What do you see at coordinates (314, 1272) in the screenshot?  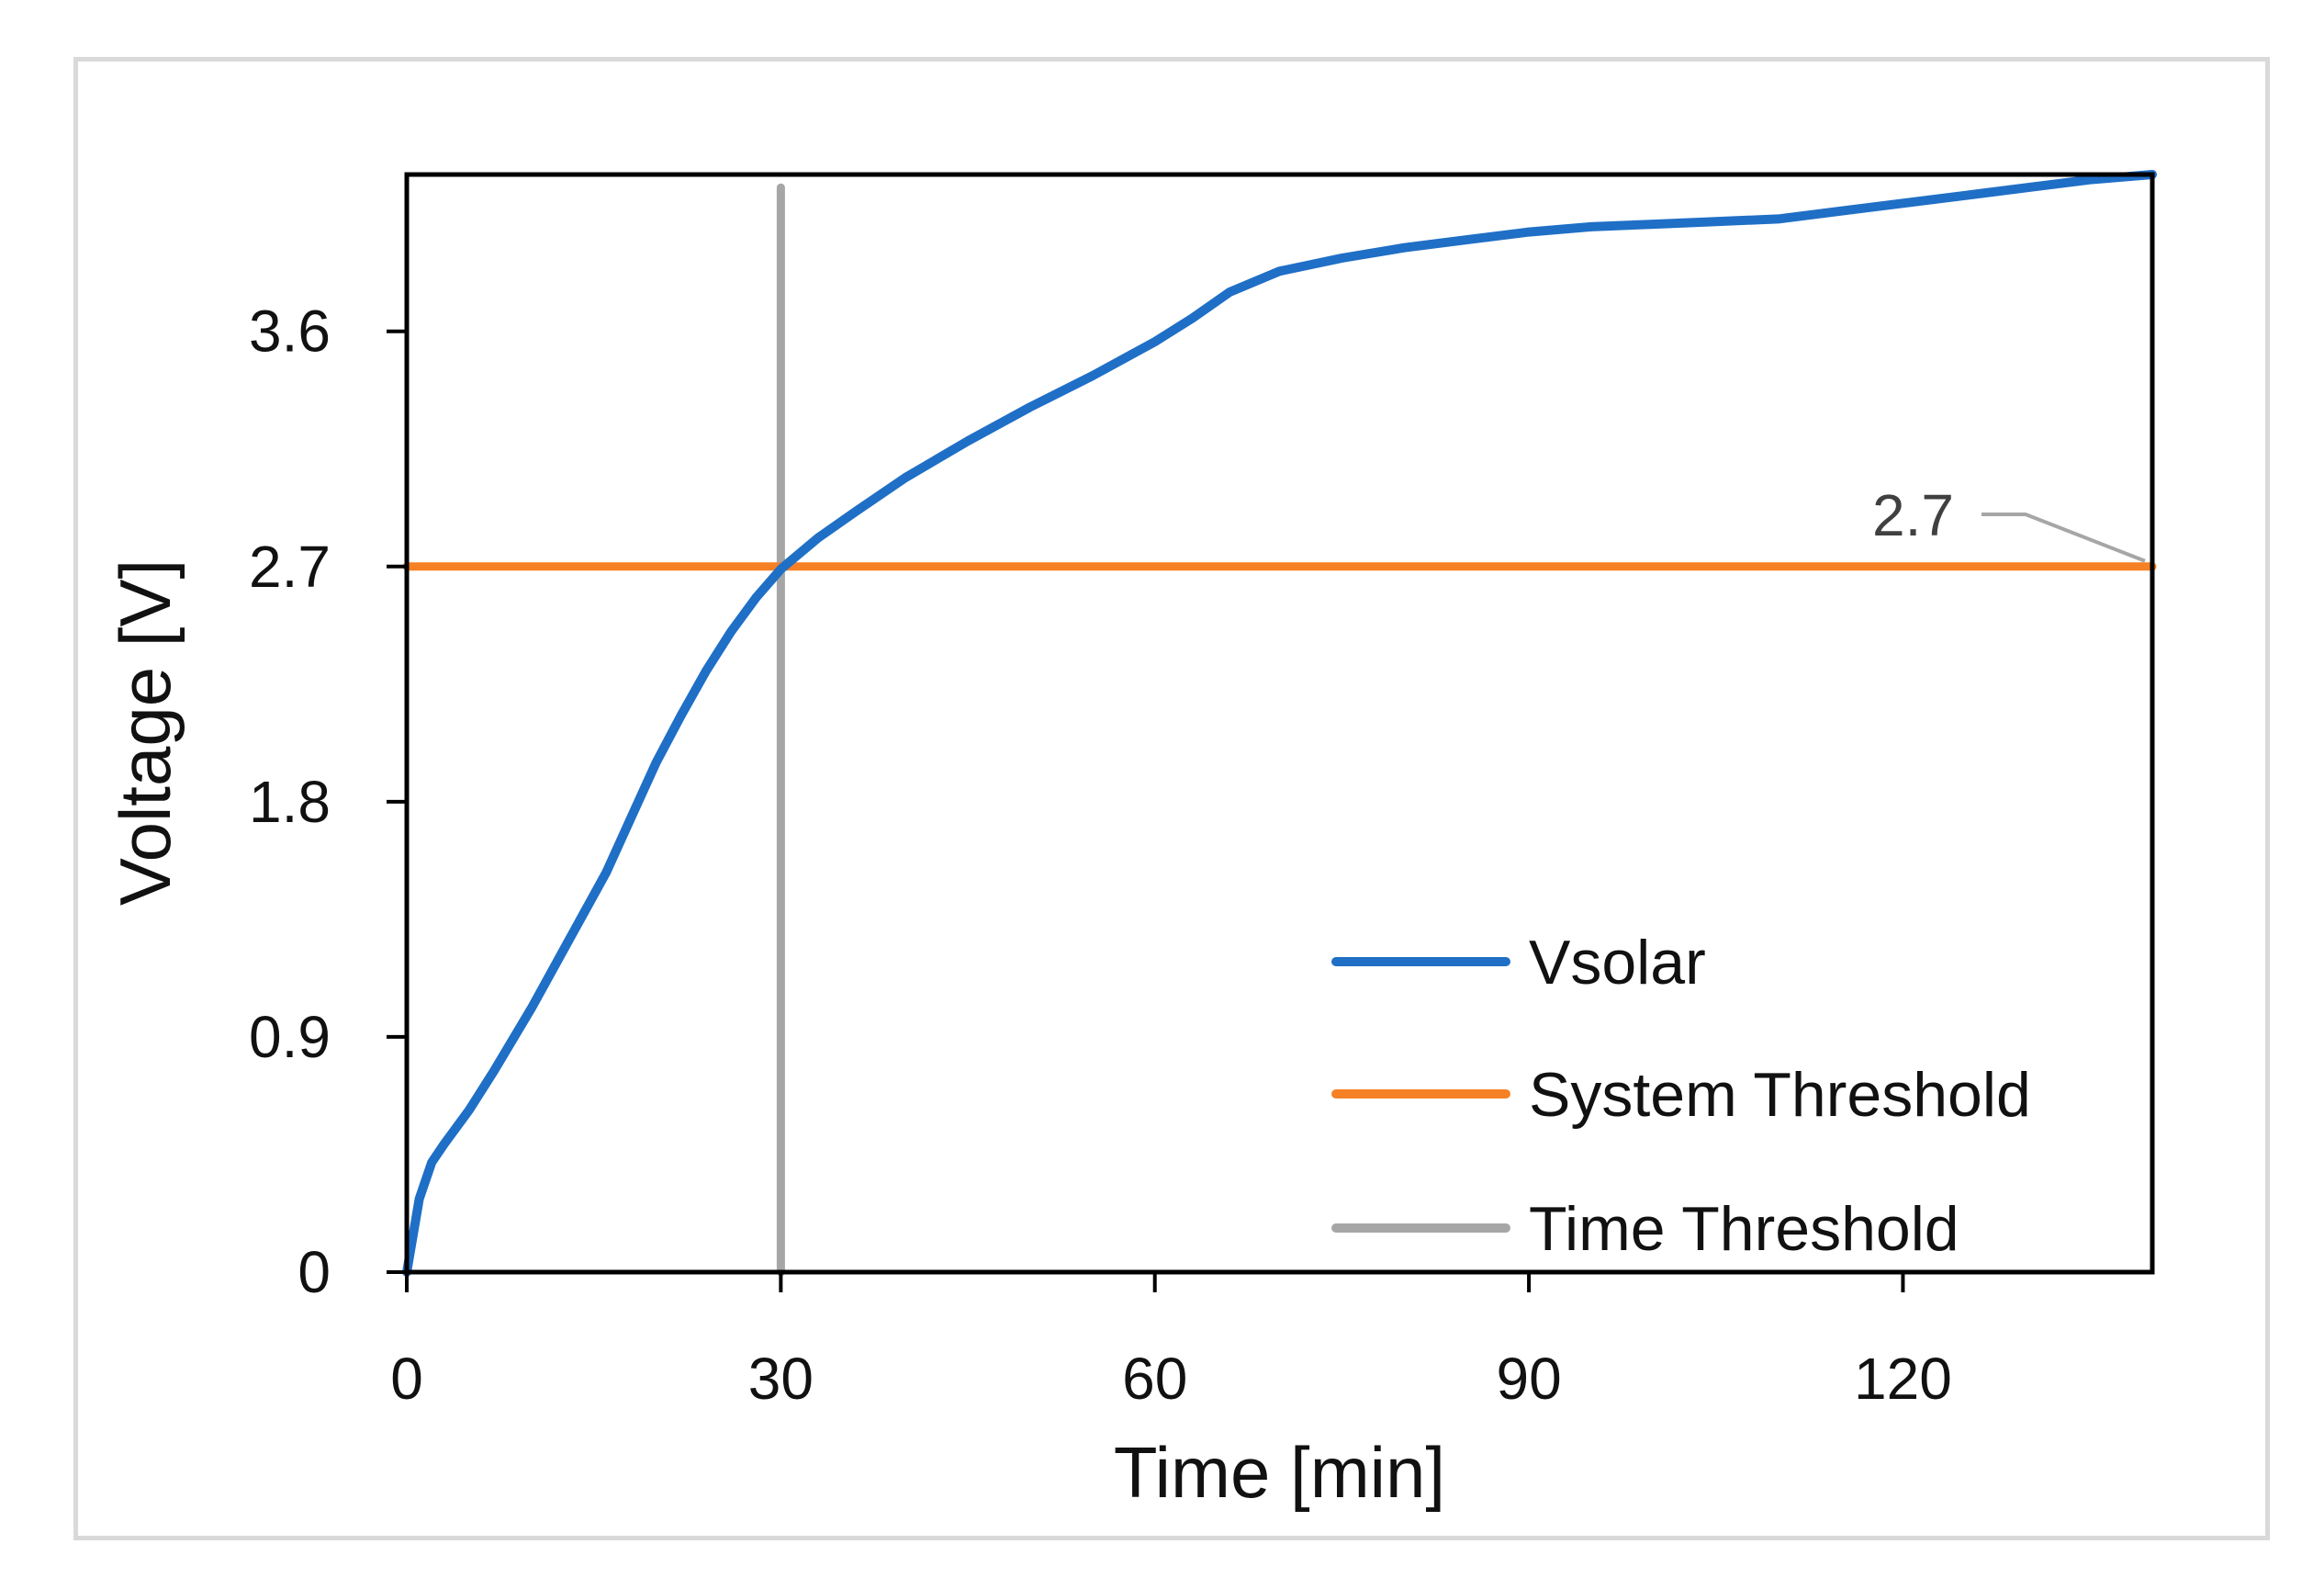 I see `y-tick-label: 0` at bounding box center [314, 1272].